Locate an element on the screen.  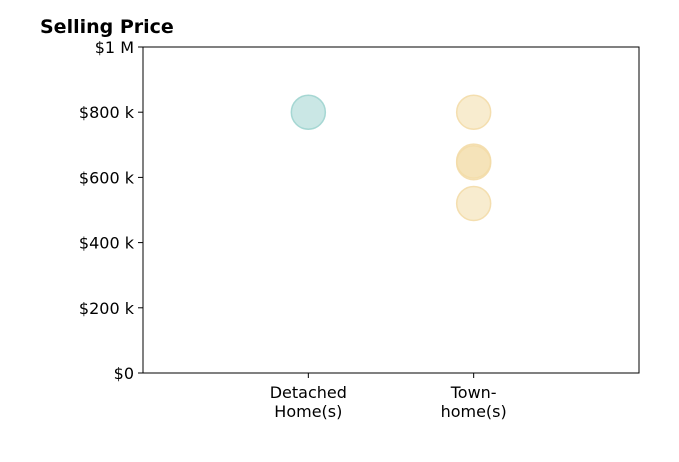
x-tick-label: Town- is located at coordinates (473, 392).